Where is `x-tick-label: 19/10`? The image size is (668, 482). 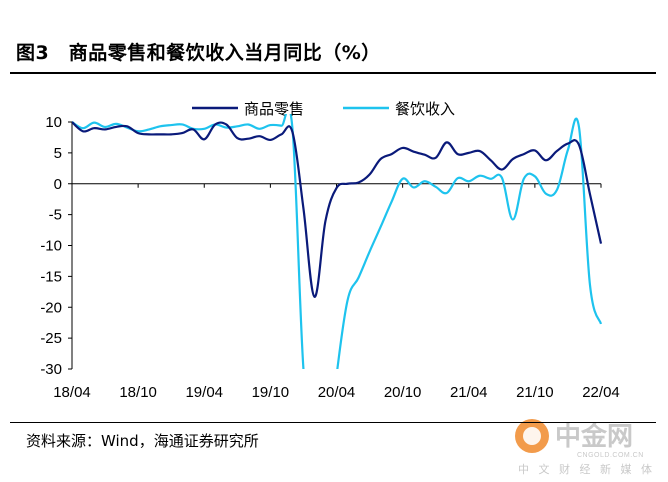
x-tick-label: 19/10 is located at coordinates (271, 392).